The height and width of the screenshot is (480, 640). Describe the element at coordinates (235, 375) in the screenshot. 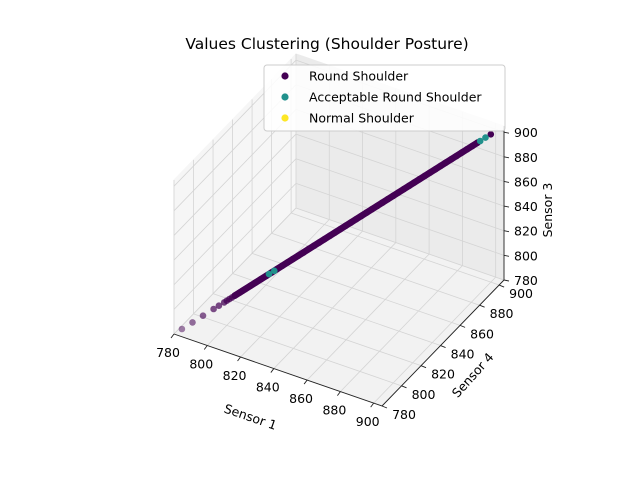

I see `x-tick-label: 820` at that location.